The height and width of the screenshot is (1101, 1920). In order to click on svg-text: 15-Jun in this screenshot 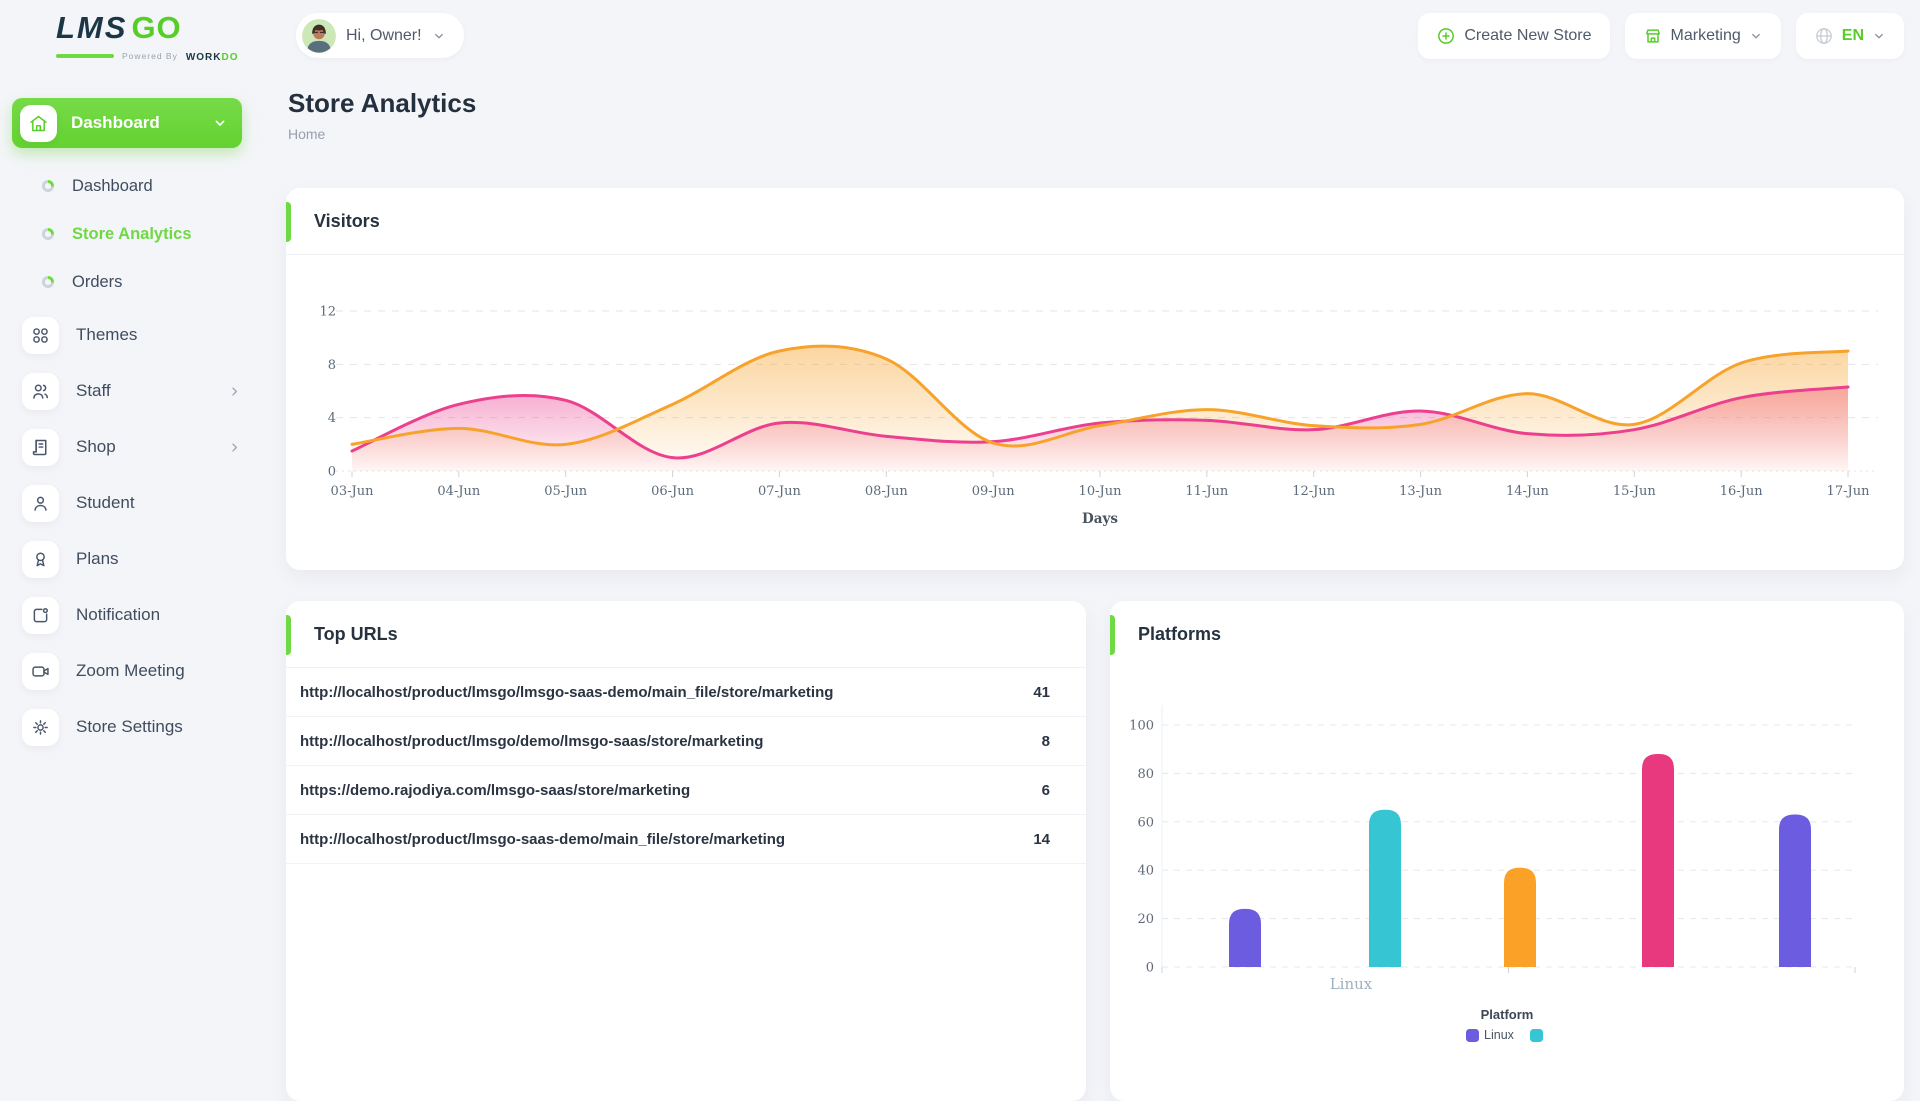, I will do `click(1635, 491)`.